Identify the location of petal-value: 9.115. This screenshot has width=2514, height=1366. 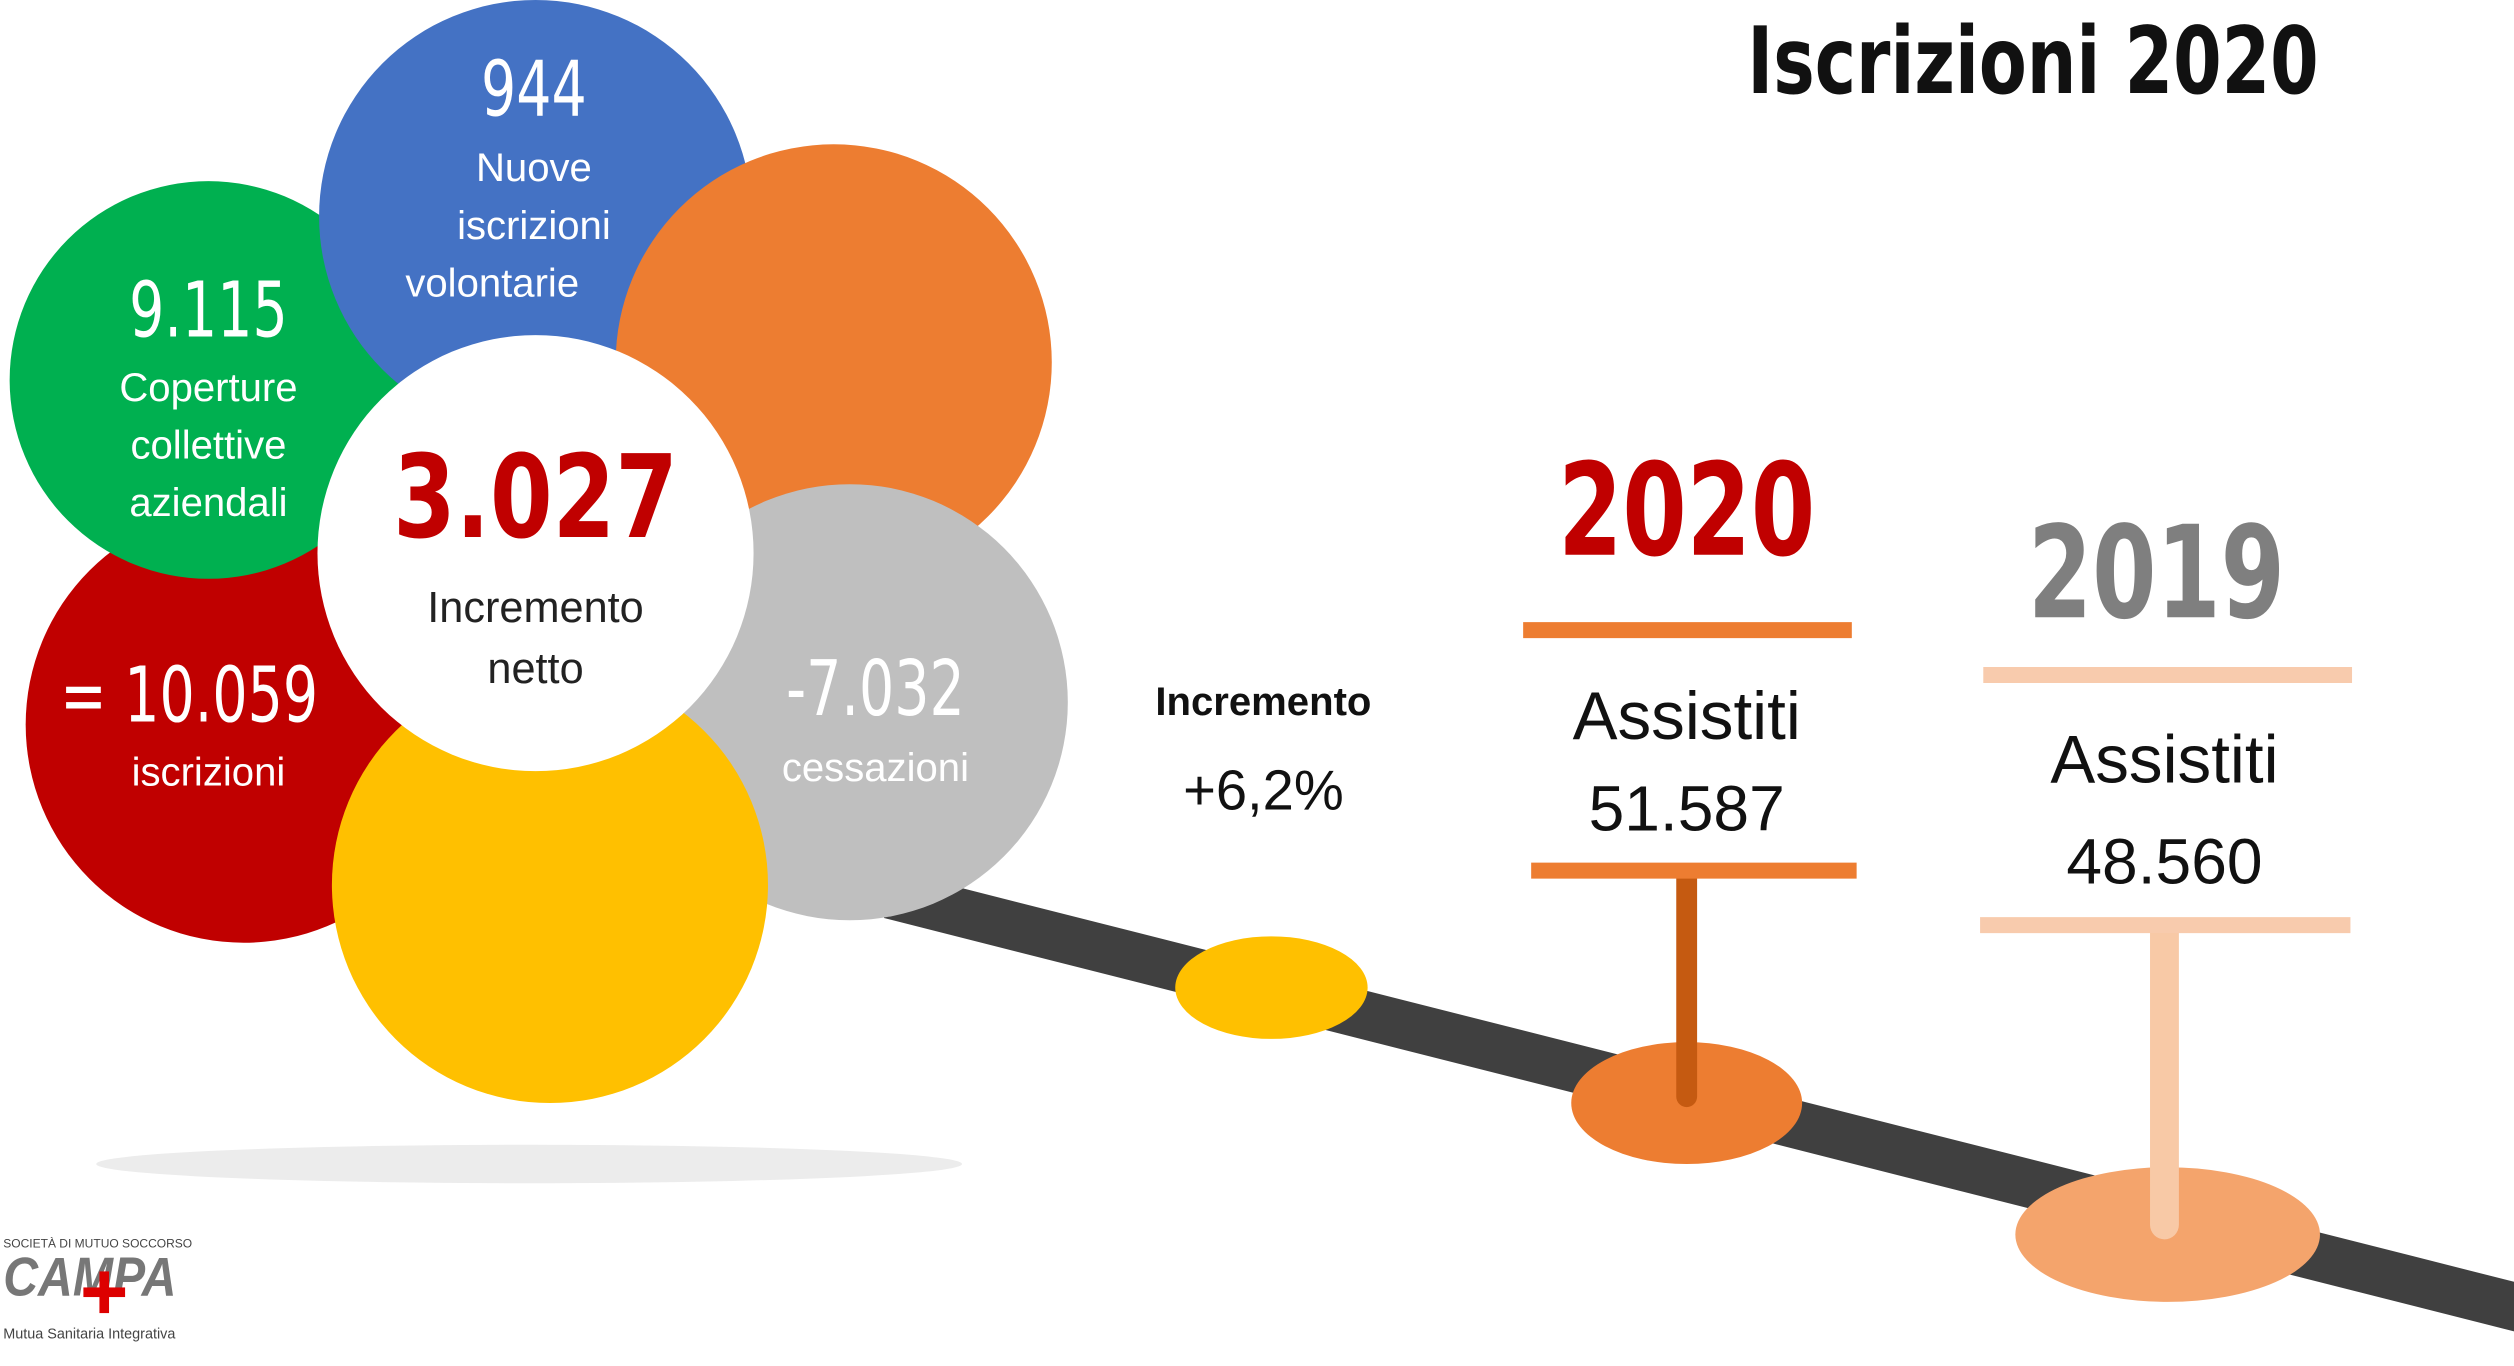
(208, 311).